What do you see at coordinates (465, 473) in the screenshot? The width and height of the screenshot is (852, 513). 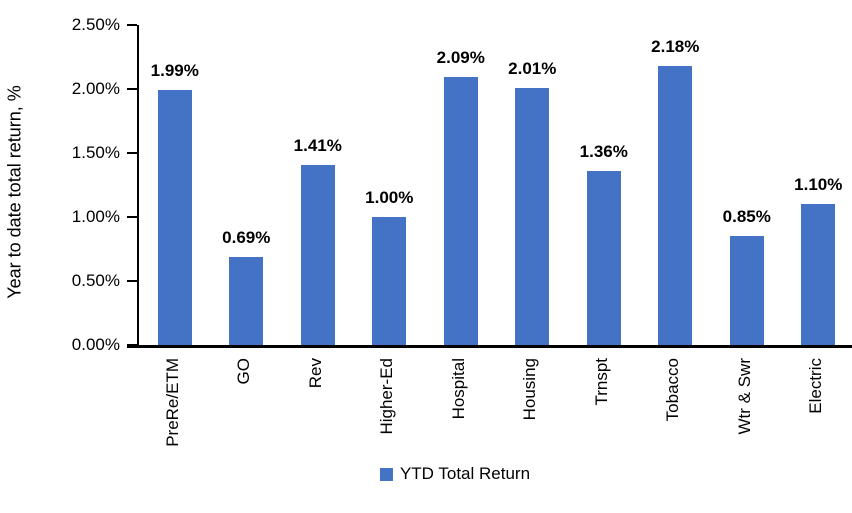 I see `legend-label: YTD Total Return` at bounding box center [465, 473].